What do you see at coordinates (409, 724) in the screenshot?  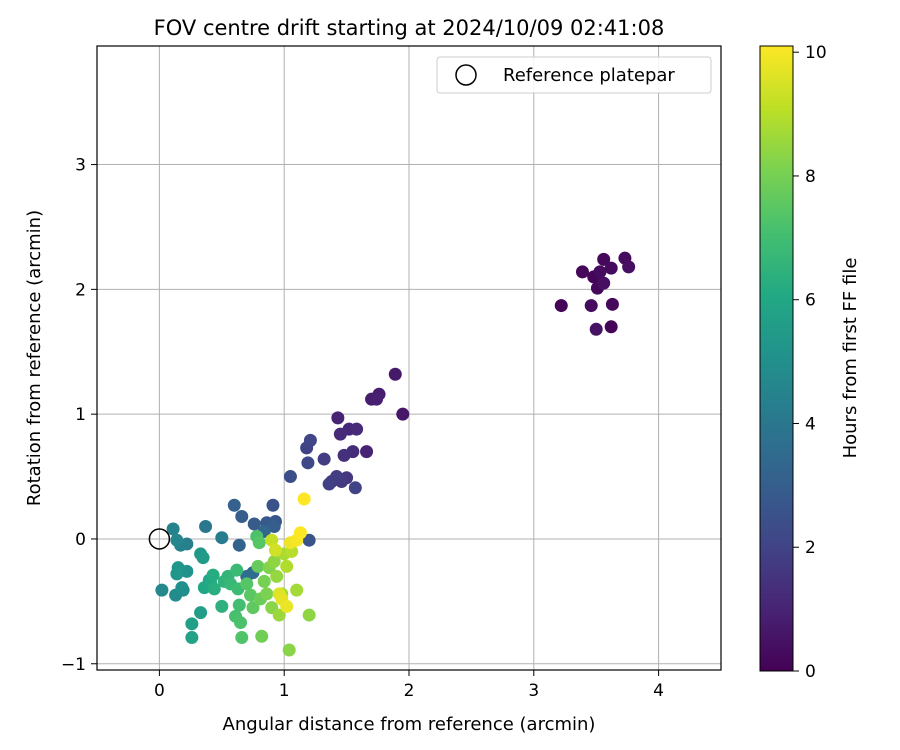 I see `x-axis-label: Angular distance from reference (arcmin)` at bounding box center [409, 724].